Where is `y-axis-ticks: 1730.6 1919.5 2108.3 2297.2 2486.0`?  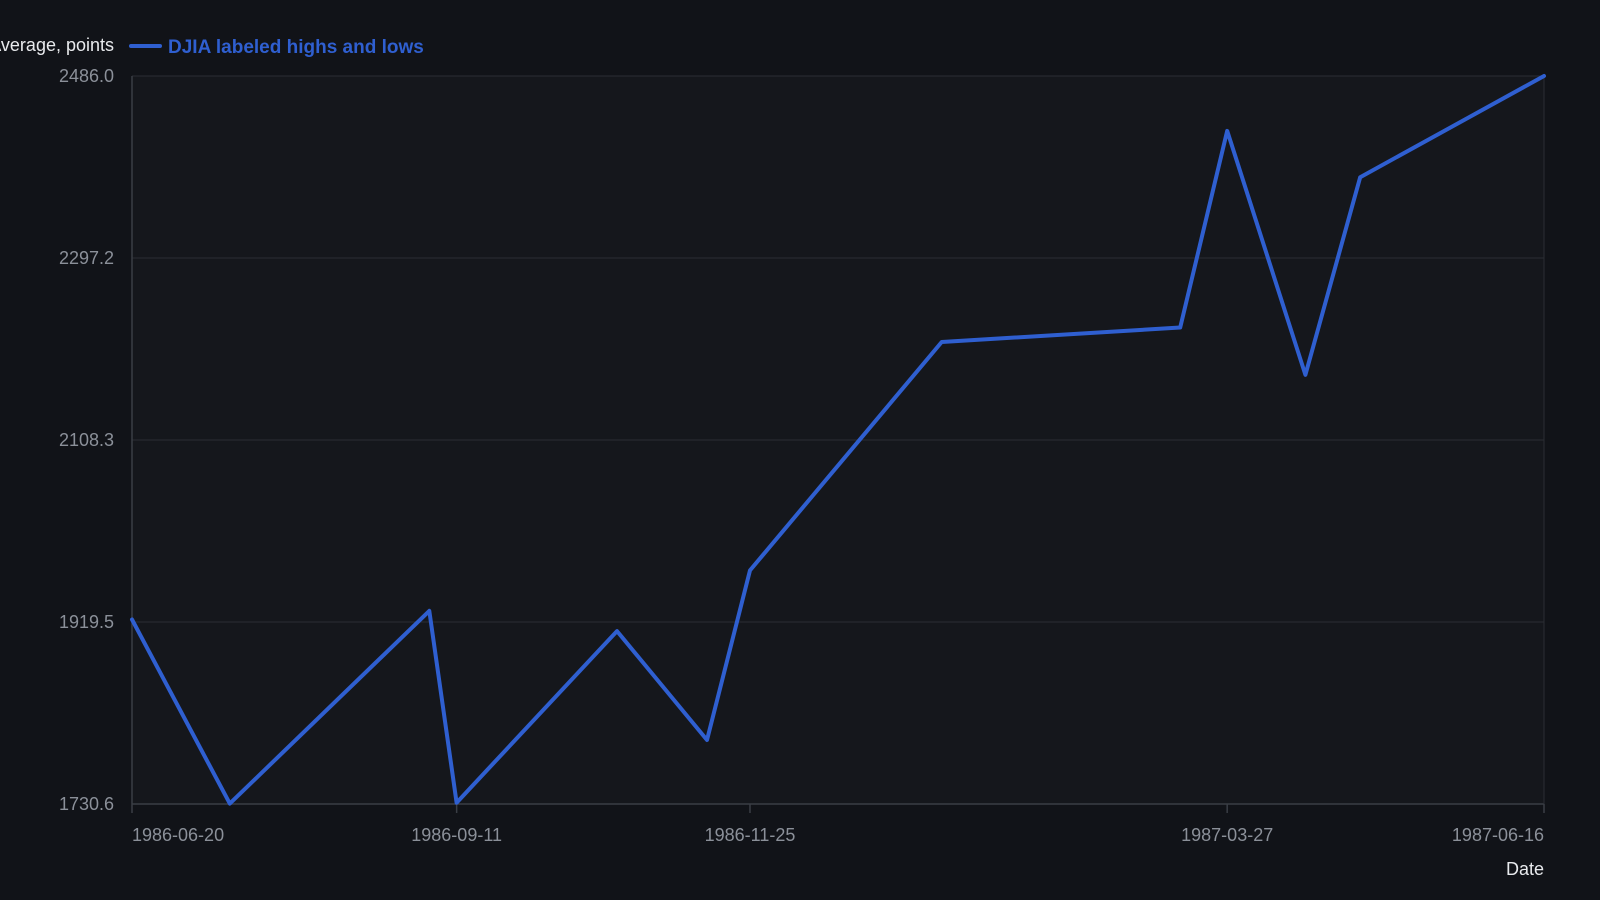
y-axis-ticks: 1730.6 1919.5 2108.3 2297.2 2486.0 is located at coordinates (86, 440).